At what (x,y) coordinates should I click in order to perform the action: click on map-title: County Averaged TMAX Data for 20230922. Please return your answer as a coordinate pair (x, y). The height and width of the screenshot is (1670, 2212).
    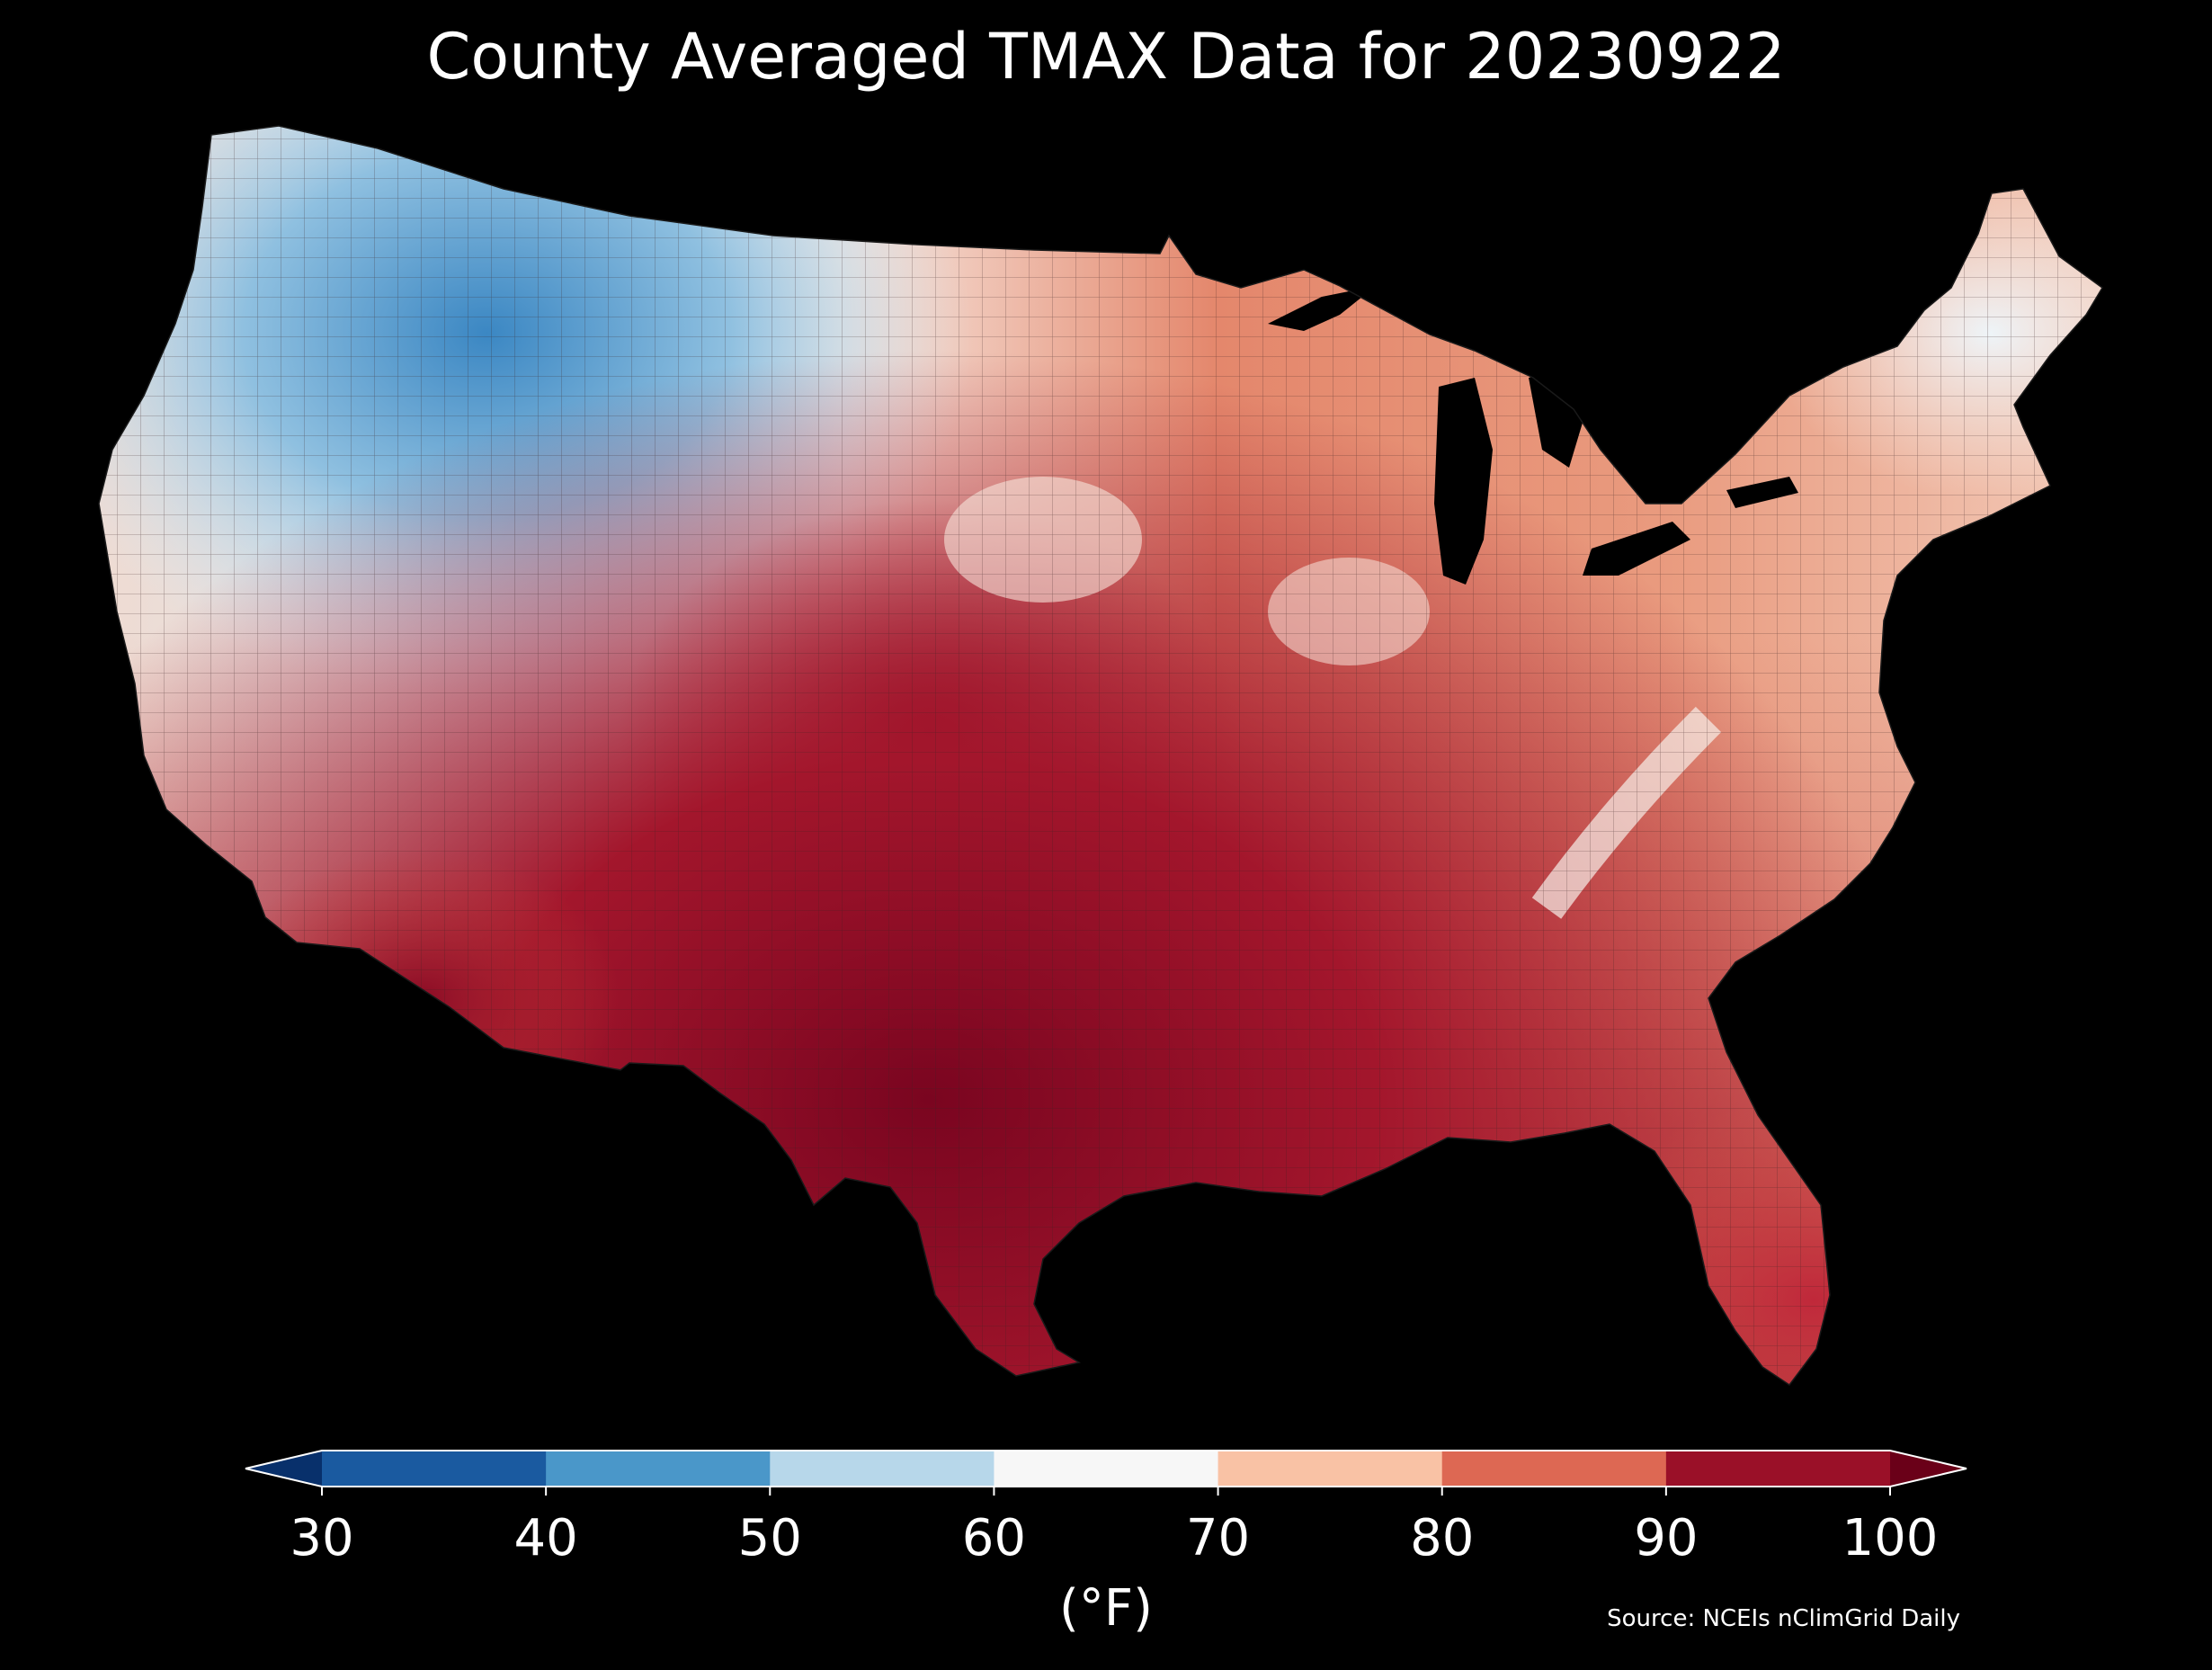
    Looking at the image, I should click on (1106, 57).